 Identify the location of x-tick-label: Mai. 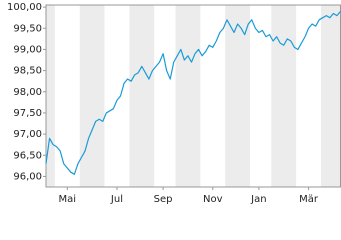
(68, 199).